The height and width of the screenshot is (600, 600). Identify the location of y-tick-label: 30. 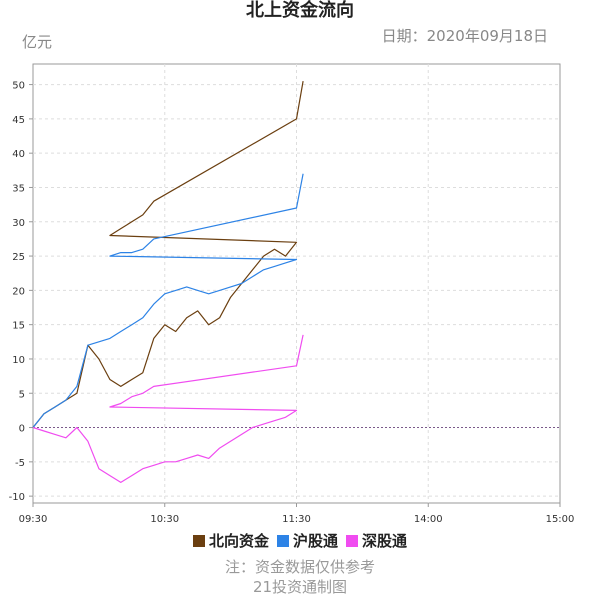
(18, 223).